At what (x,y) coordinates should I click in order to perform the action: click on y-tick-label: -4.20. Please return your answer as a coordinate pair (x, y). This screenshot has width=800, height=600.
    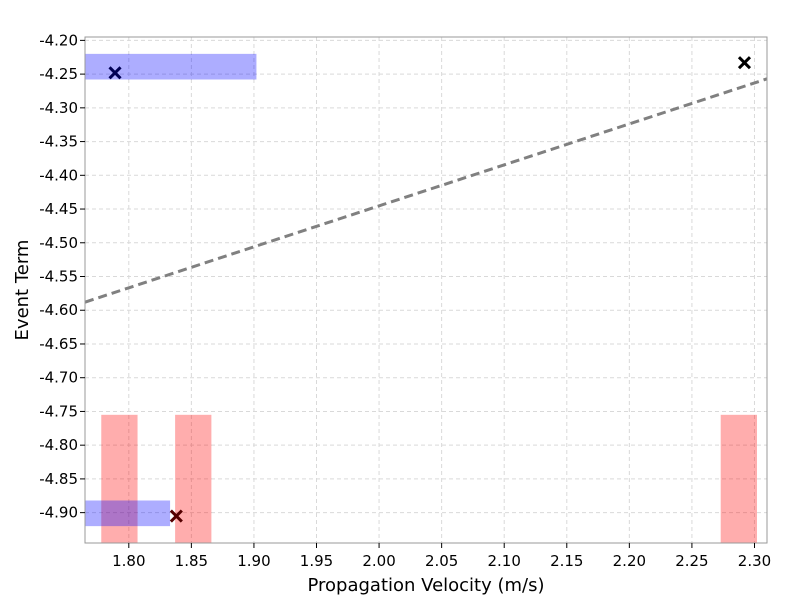
    Looking at the image, I should click on (58, 40).